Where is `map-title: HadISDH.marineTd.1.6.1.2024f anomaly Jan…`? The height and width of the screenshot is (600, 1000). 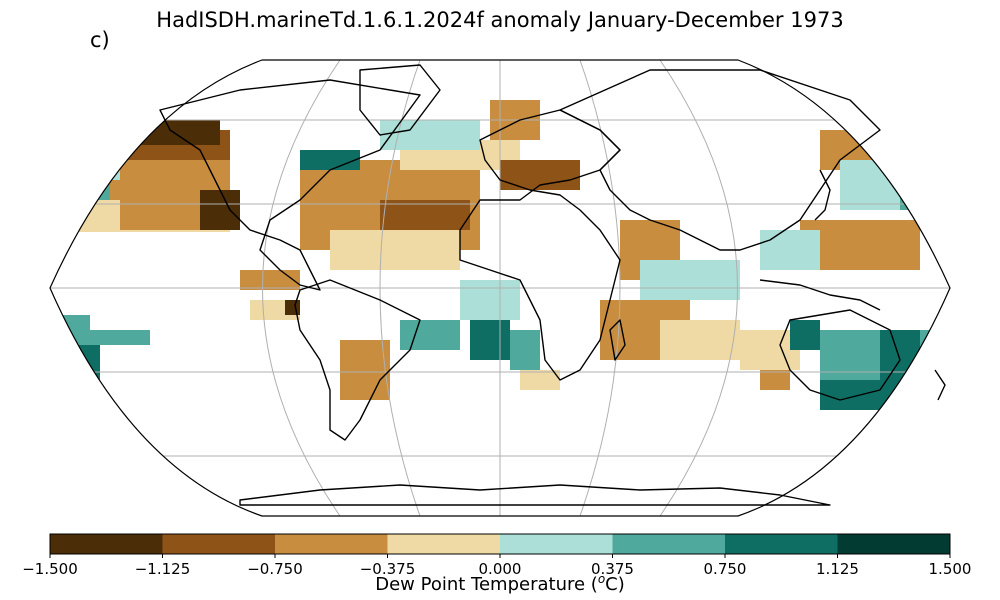 map-title: HadISDH.marineTd.1.6.1.2024f anomaly Jan… is located at coordinates (500, 20).